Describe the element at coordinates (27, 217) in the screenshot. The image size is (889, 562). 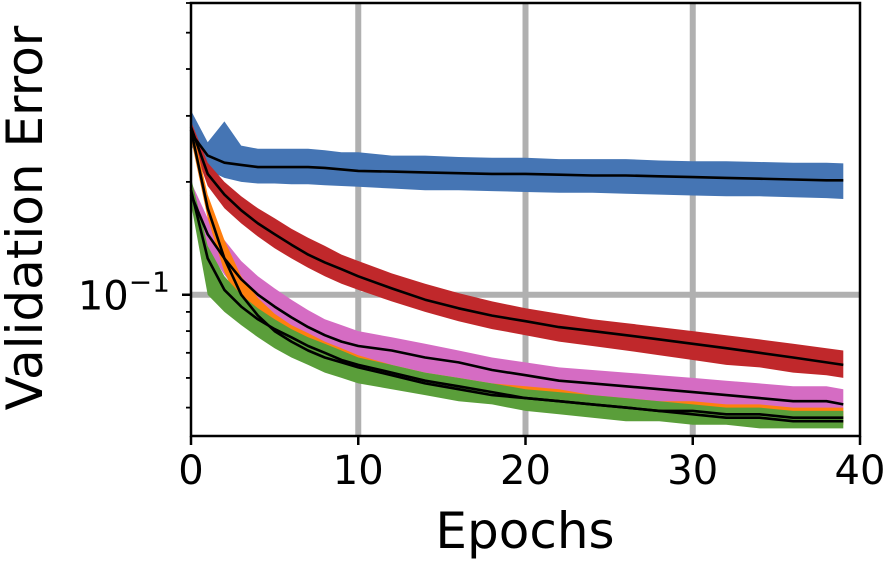
I see `y-axis-title: Validation Error` at that location.